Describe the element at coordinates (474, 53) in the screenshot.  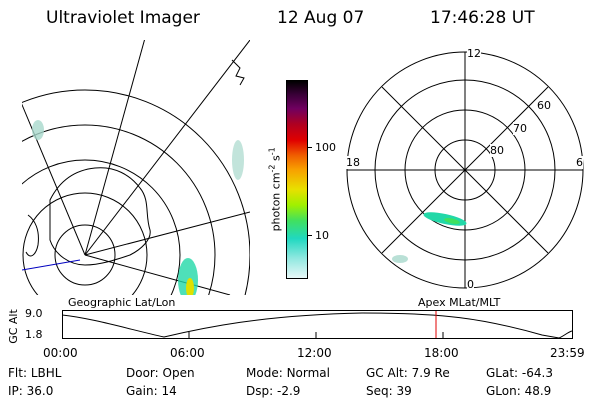
I see `mlt-label-noon: 12` at that location.